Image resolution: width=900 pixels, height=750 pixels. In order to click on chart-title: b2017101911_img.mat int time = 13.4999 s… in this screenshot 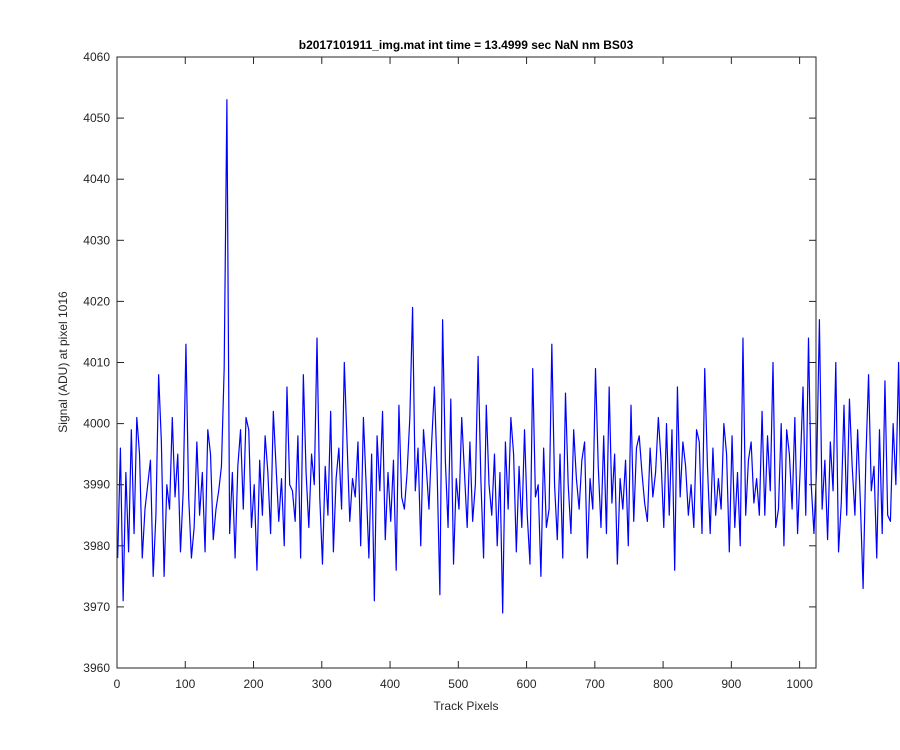, I will do `click(466, 45)`.